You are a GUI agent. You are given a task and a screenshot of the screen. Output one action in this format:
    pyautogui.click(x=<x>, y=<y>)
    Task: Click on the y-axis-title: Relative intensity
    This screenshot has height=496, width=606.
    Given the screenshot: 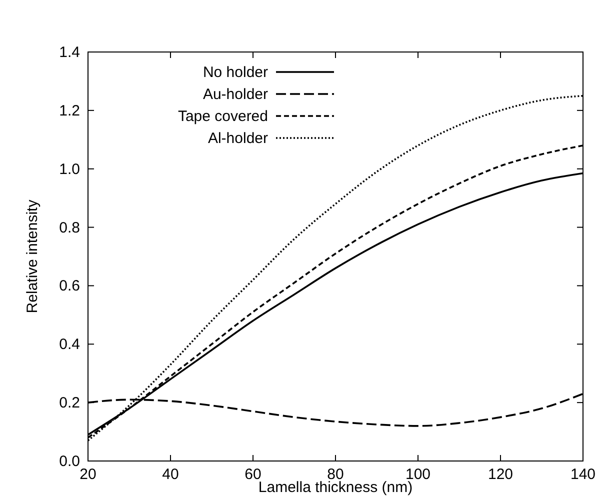 What is the action you would take?
    pyautogui.click(x=32, y=256)
    